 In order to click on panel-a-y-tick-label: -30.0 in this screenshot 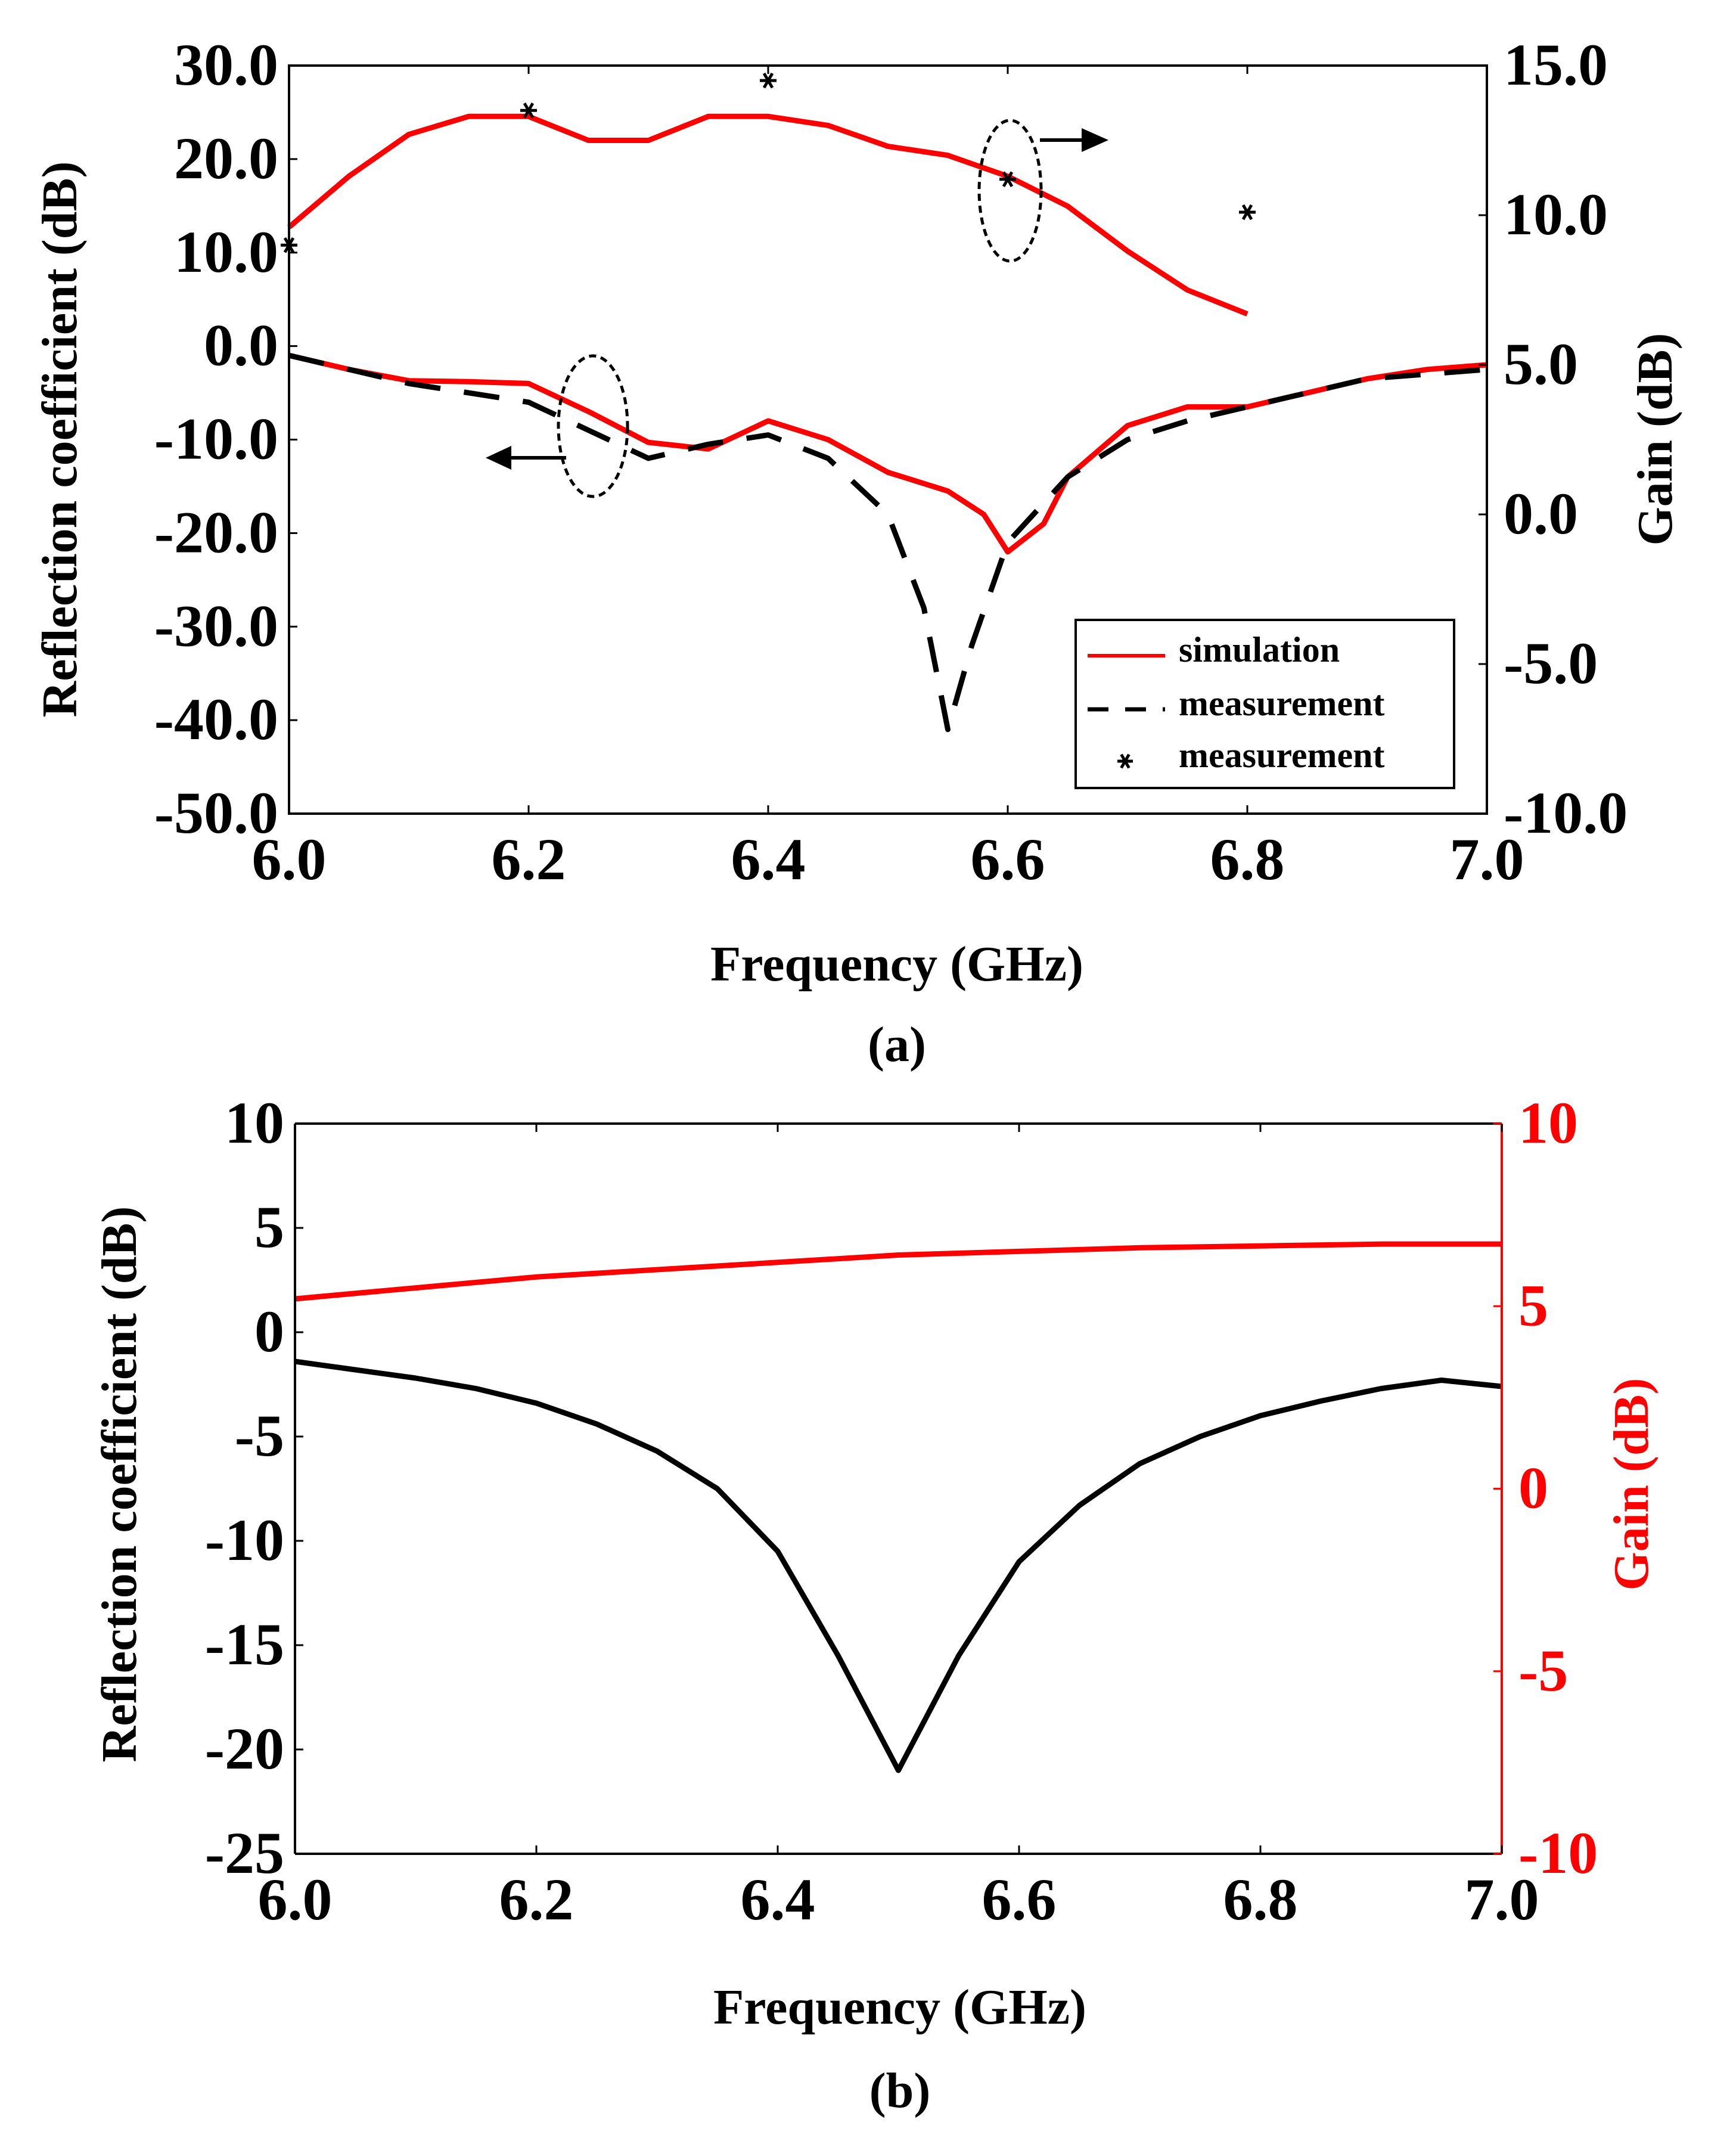, I will do `click(216, 625)`.